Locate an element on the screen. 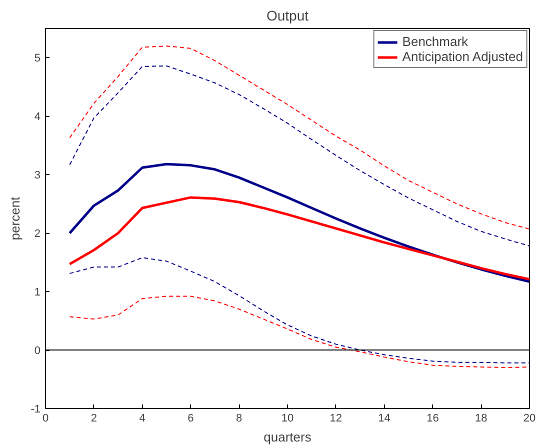  y-tick-label: 0 is located at coordinates (37, 351).